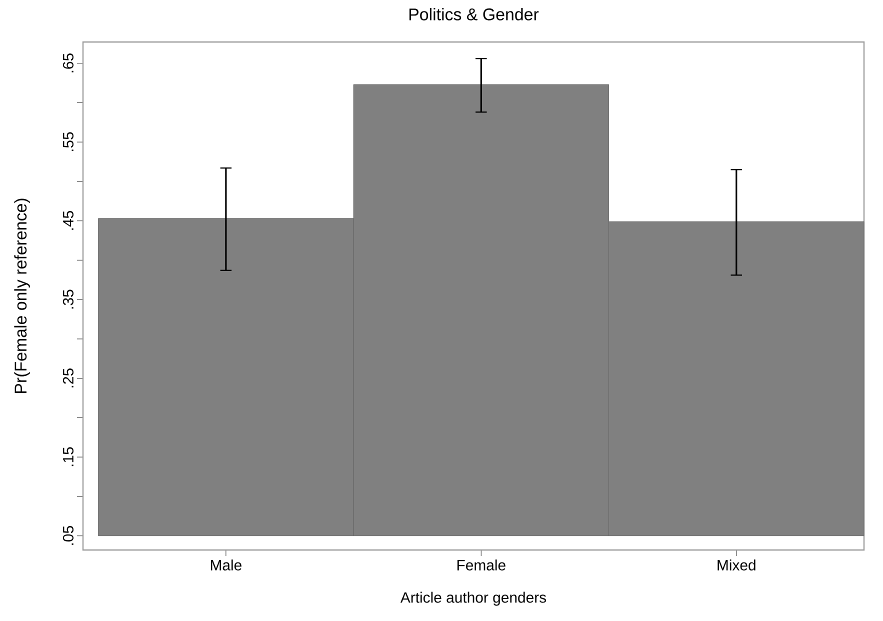 The image size is (883, 621). Describe the element at coordinates (68, 63) in the screenshot. I see `y-tick-label: .65` at that location.